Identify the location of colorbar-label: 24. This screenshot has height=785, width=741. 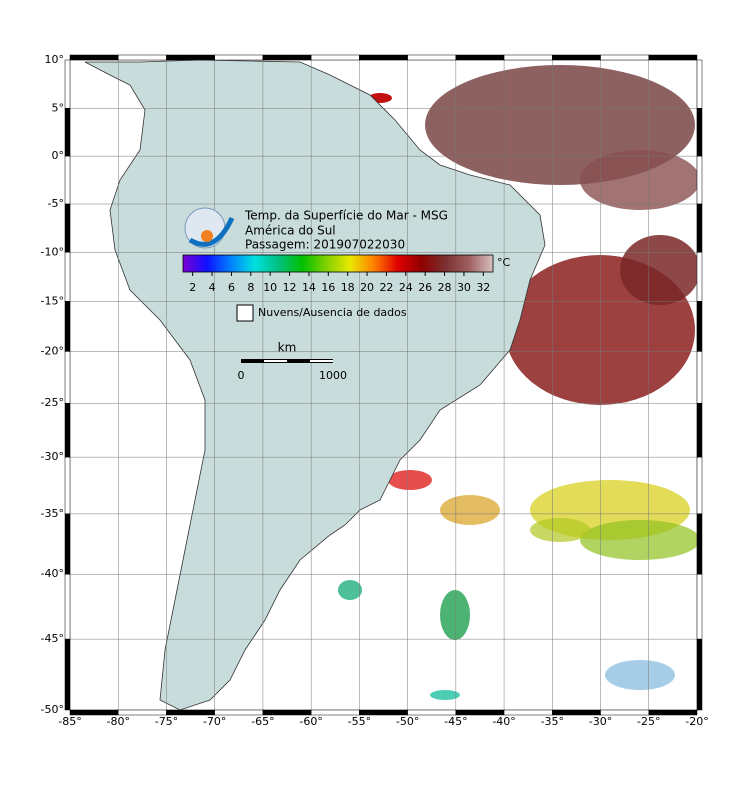
(406, 287).